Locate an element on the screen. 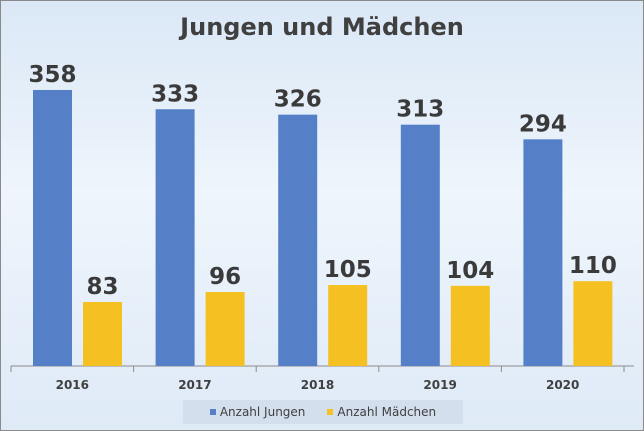 This screenshot has width=644, height=431. legend: Anzahl Jungen Anzahl Mädchen is located at coordinates (323, 412).